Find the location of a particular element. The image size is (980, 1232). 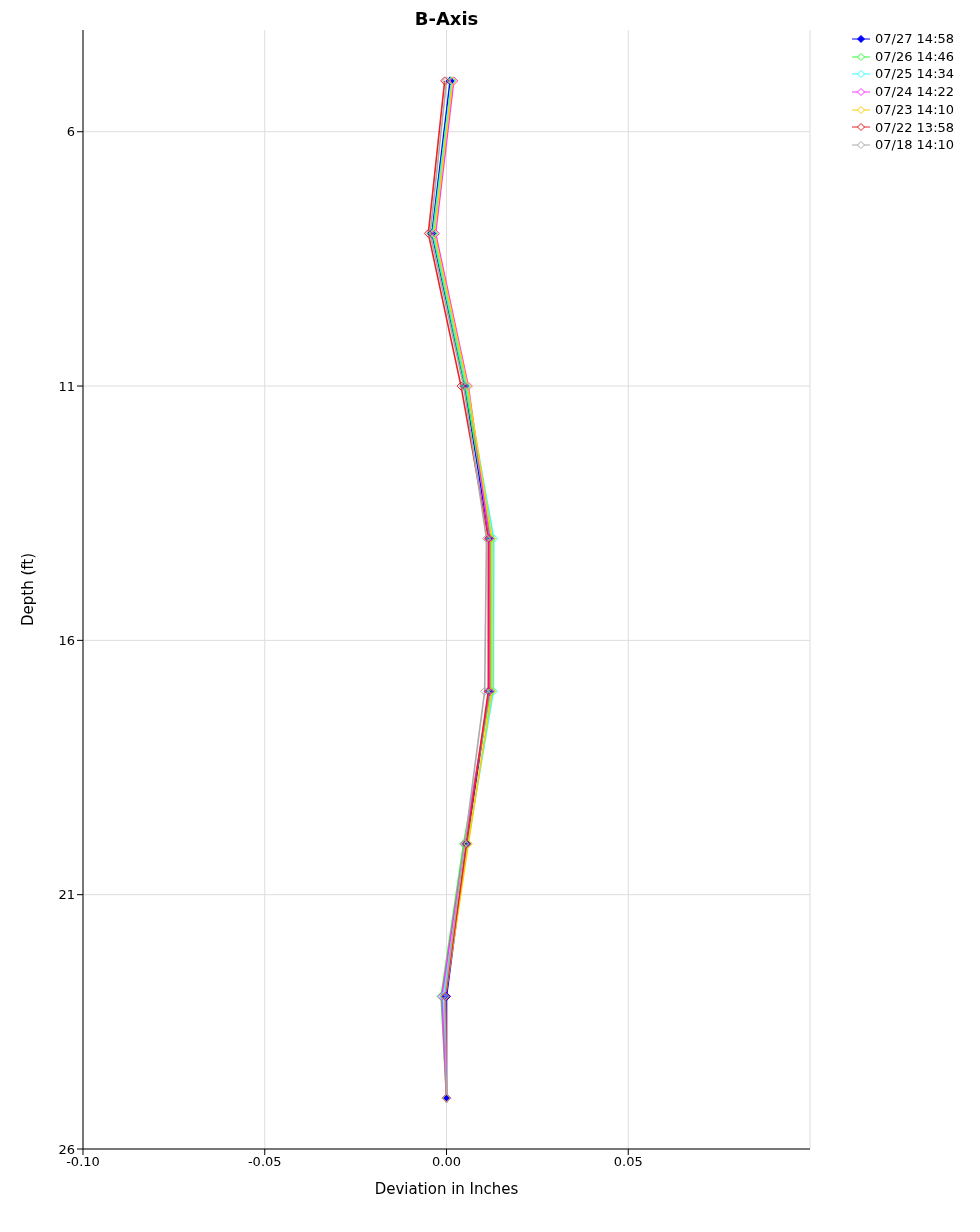

legend-label: 07/24 14:22 is located at coordinates (915, 92).